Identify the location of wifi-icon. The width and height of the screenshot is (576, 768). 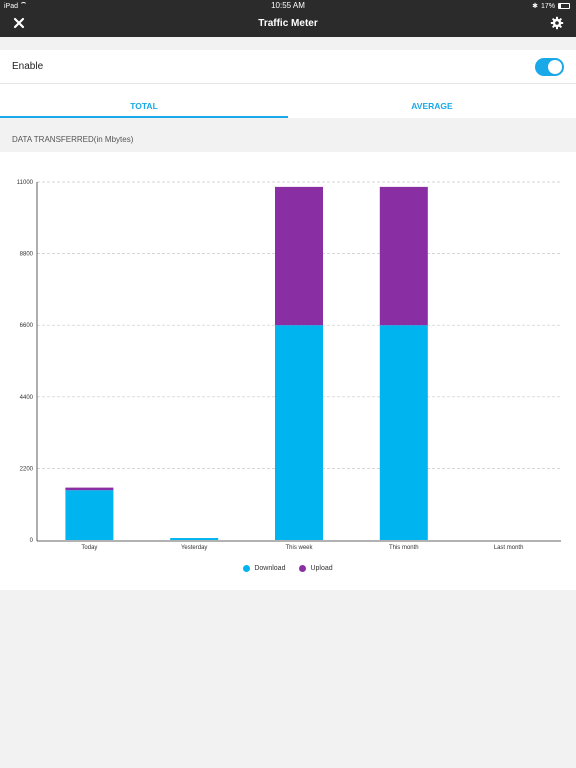
(23, 5).